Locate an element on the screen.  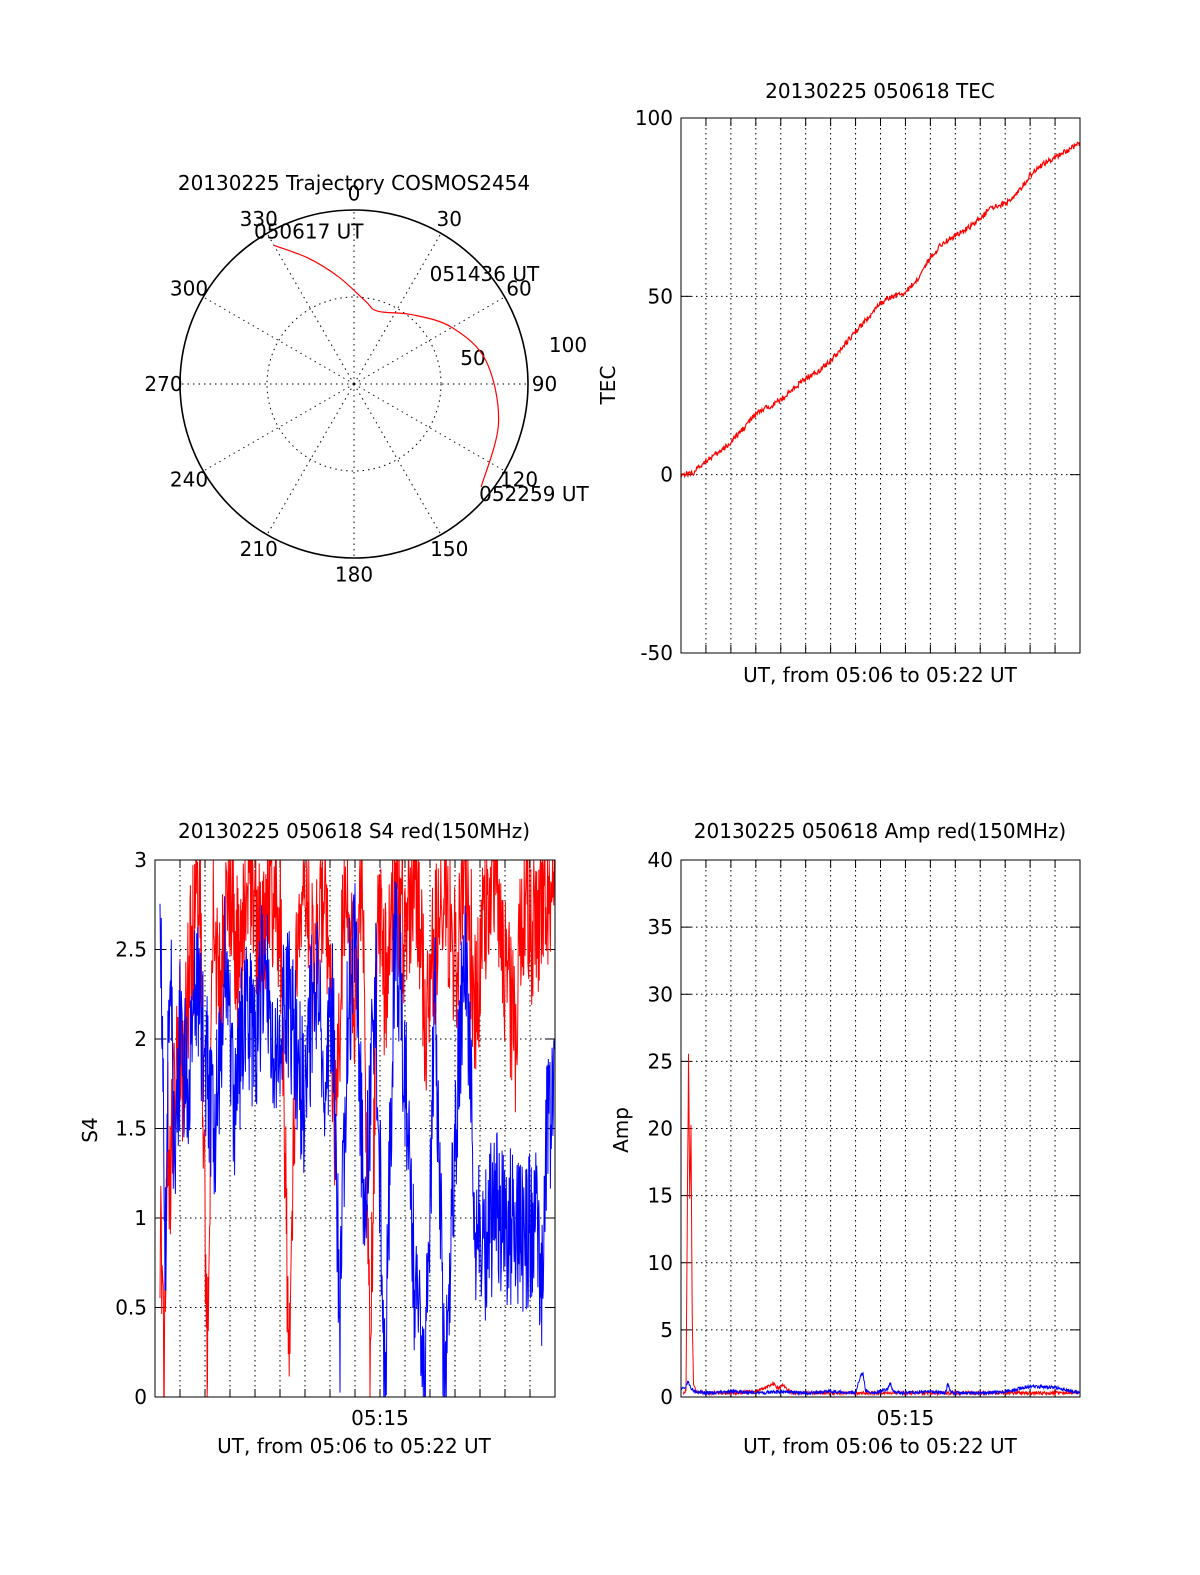
y-tick-label: 25 is located at coordinates (660, 1061).